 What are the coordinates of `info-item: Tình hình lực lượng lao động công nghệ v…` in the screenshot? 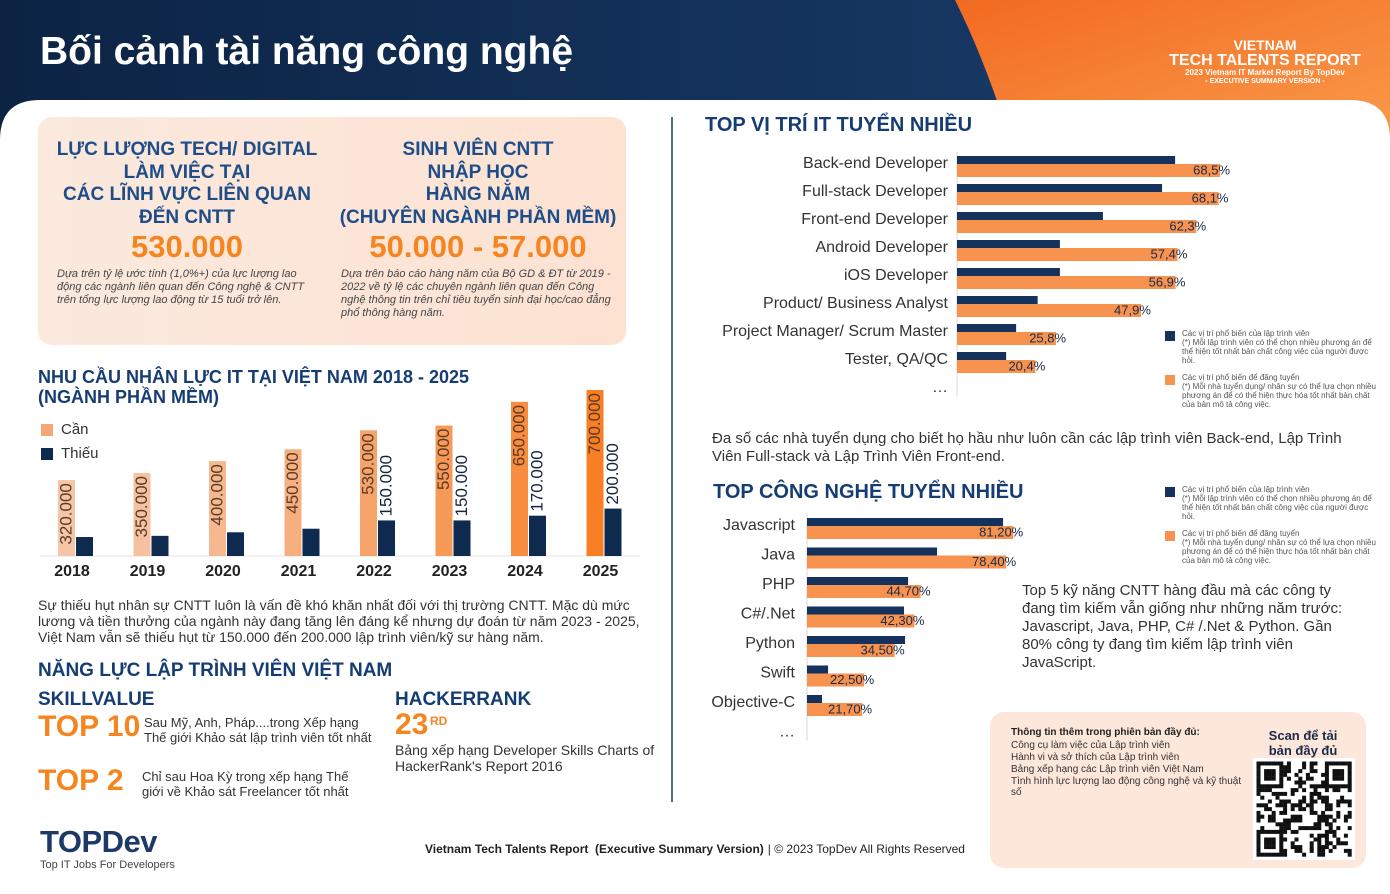 It's located at (1126, 787).